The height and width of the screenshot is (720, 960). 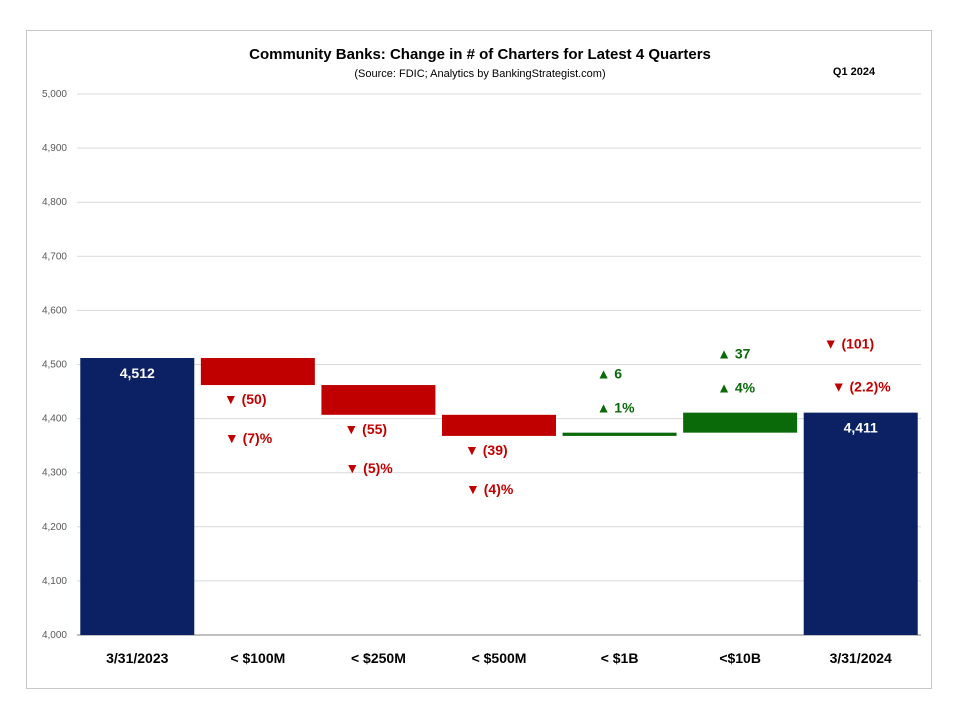 What do you see at coordinates (369, 468) in the screenshot?
I see `pct-change-label: ▼ (5)%` at bounding box center [369, 468].